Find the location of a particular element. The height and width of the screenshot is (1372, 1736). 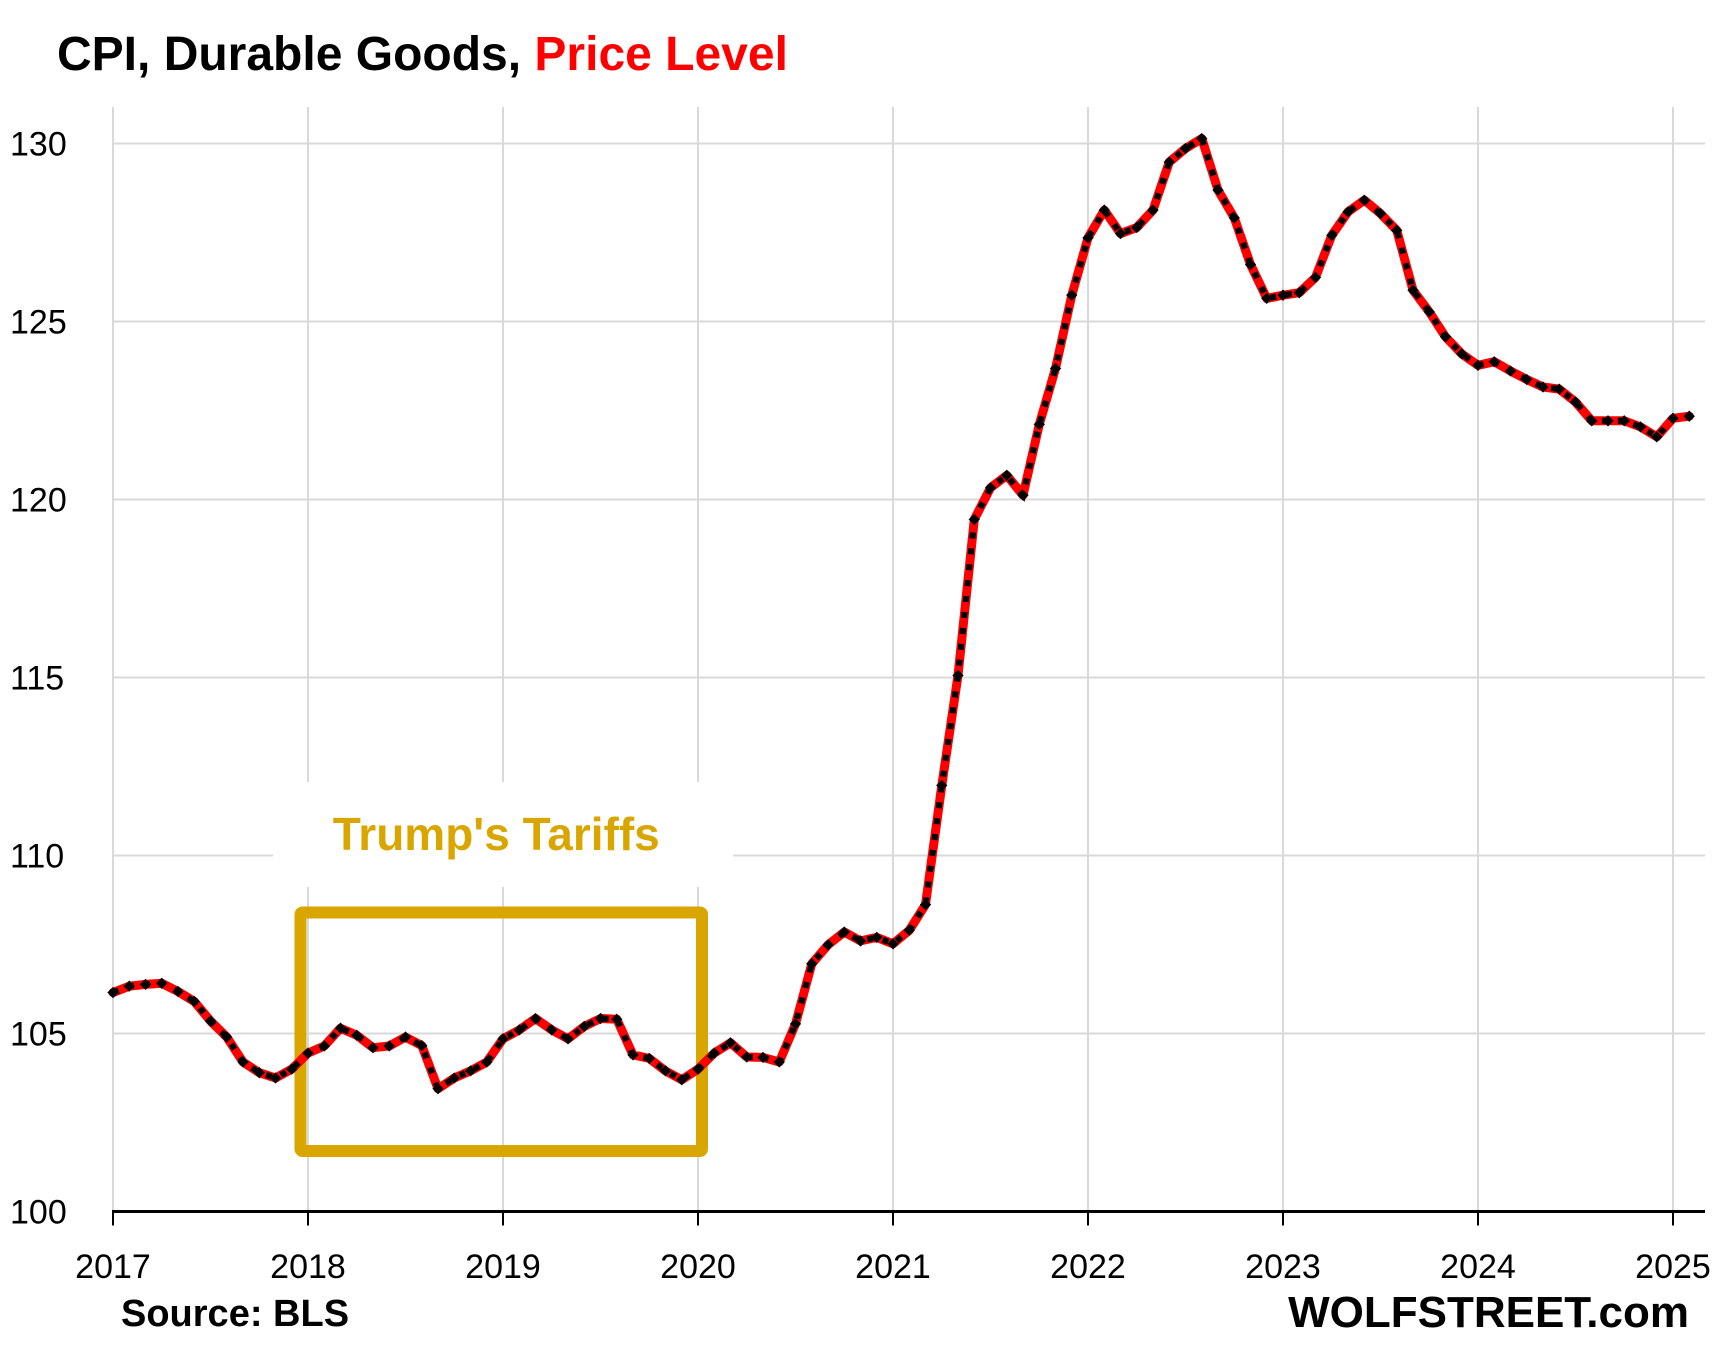

x-tick-label: 2017 is located at coordinates (113, 1267).